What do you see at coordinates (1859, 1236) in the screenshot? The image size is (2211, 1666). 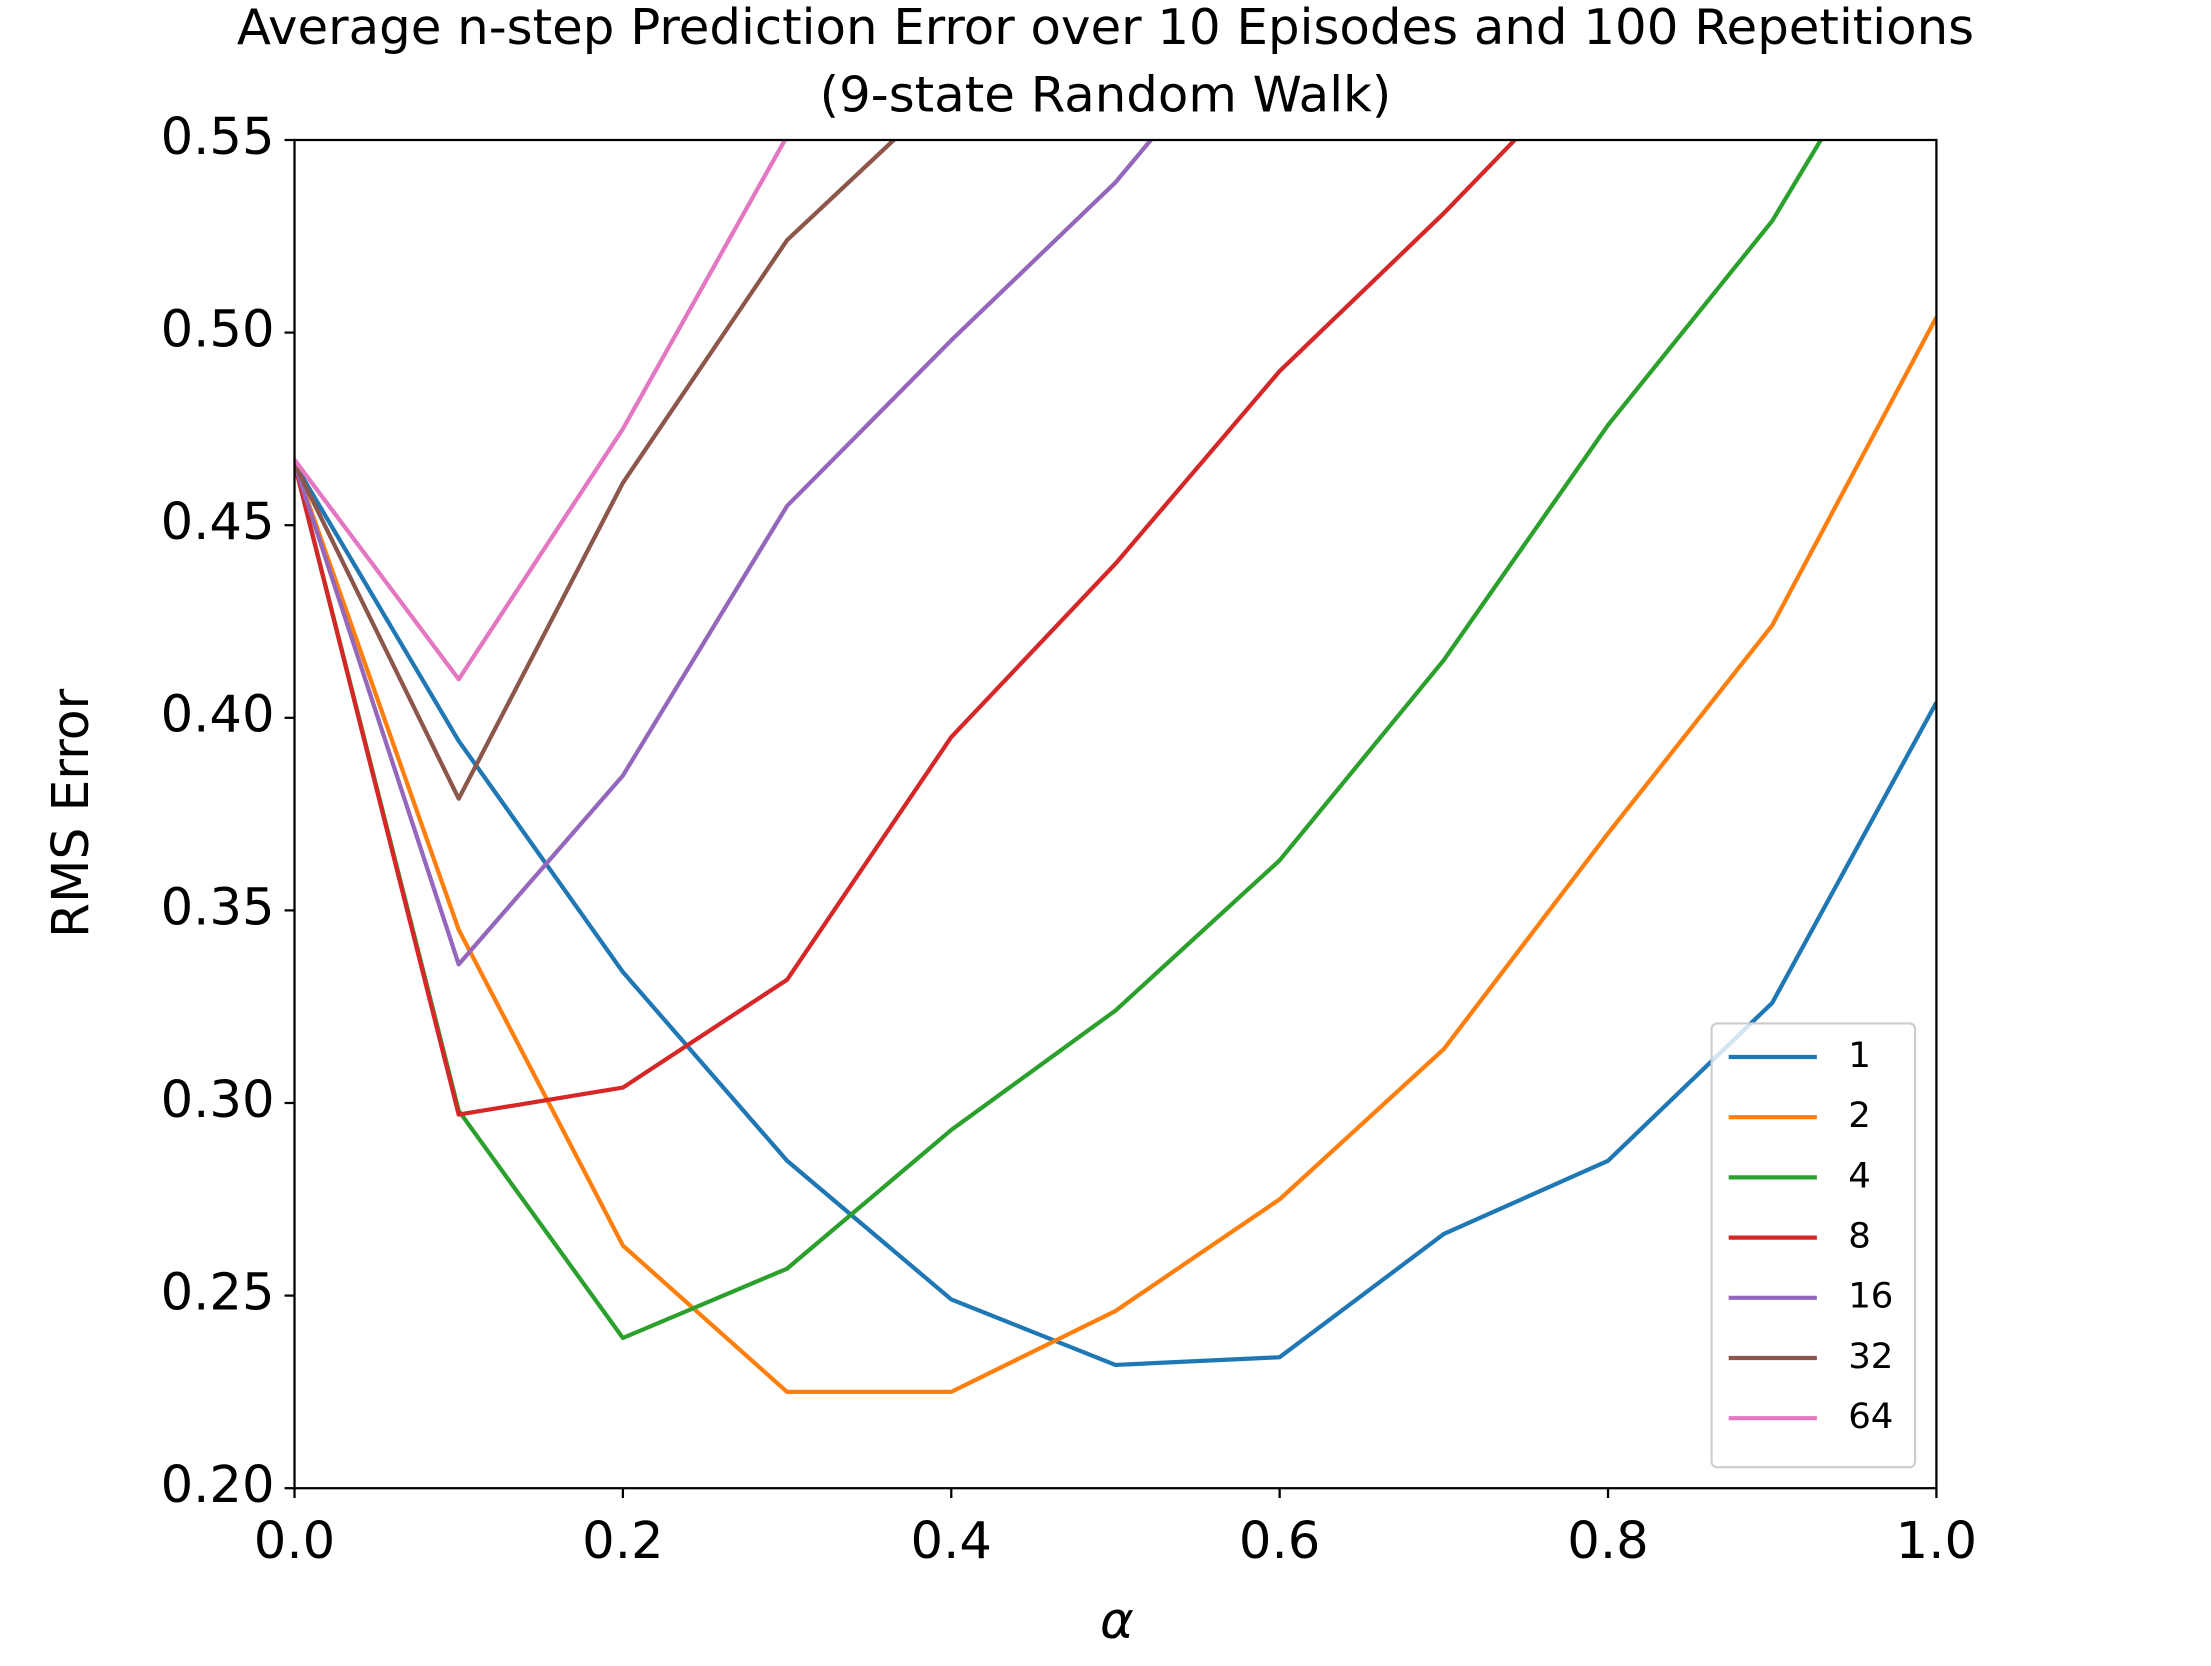 I see `legend-label: 8` at bounding box center [1859, 1236].